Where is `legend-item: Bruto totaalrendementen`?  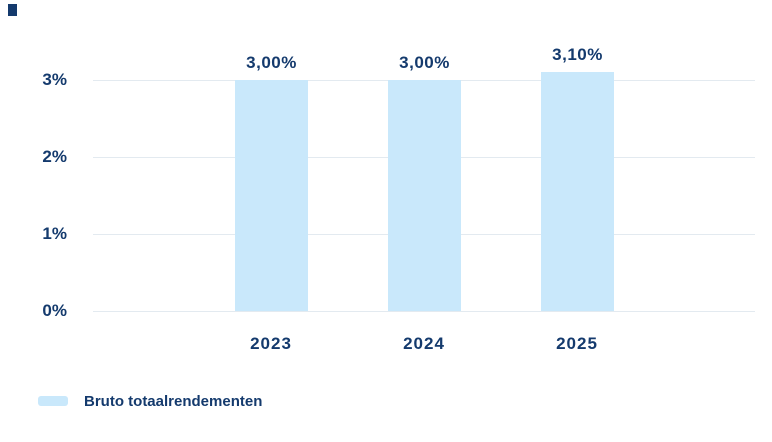
legend-item: Bruto totaalrendementen is located at coordinates (150, 401).